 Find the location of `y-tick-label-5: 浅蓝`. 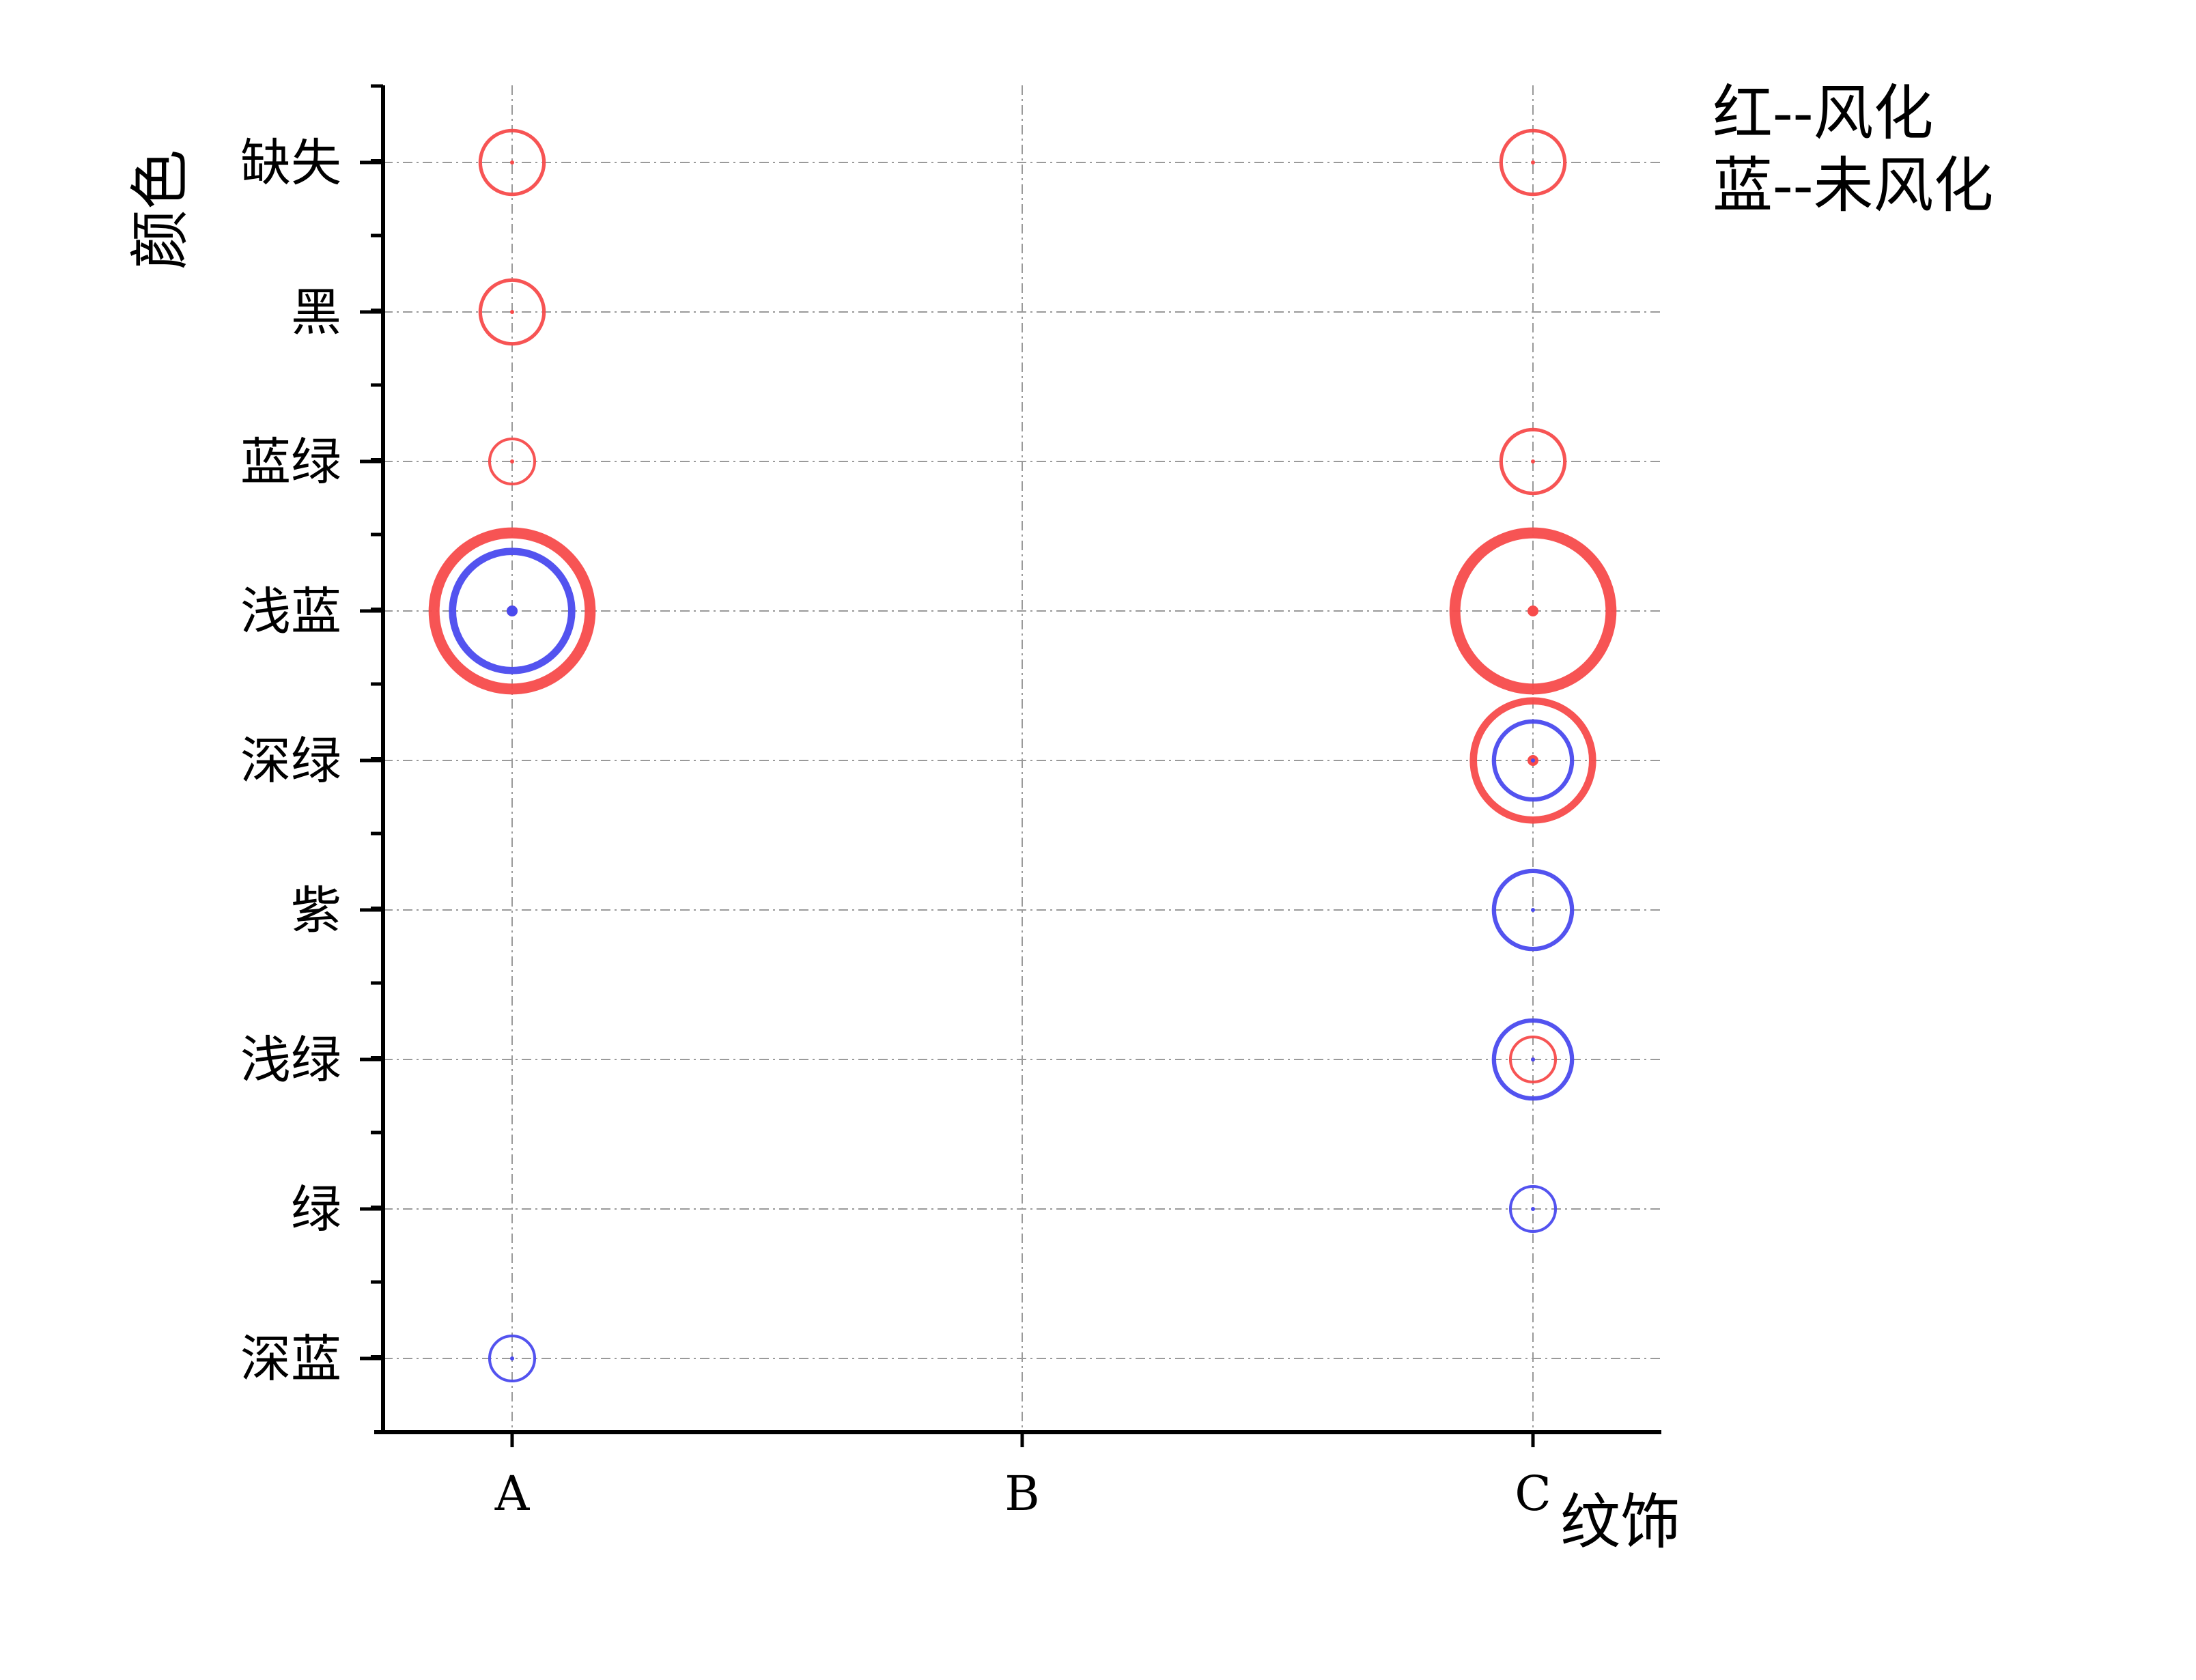

y-tick-label-5: 浅蓝 is located at coordinates (290, 611).